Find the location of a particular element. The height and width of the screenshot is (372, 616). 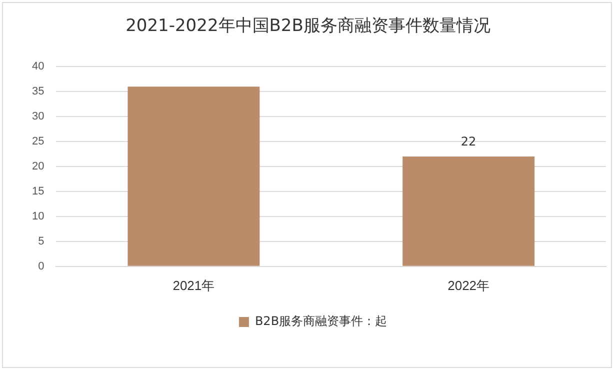

y-tick-label: 10 is located at coordinates (38, 216).